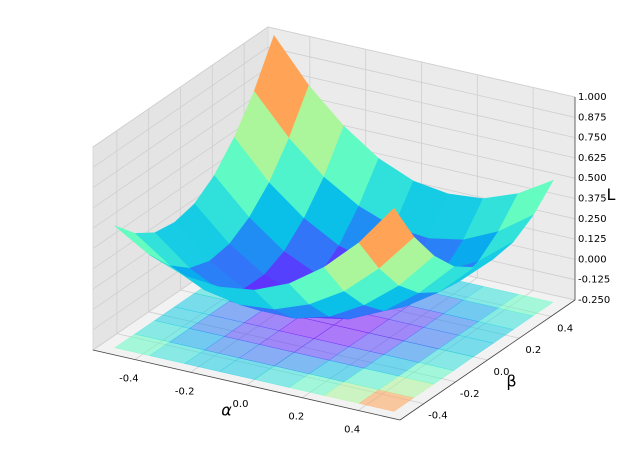  I want to click on z-tick-label: -0.250, so click(594, 300).